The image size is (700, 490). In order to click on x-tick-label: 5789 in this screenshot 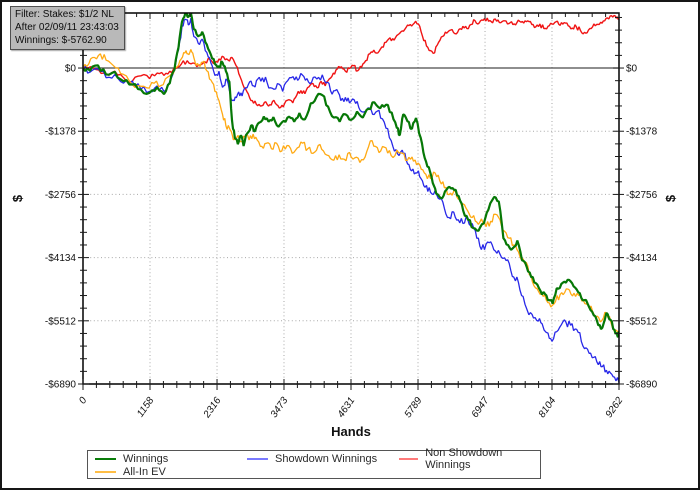, I will do `click(414, 407)`.